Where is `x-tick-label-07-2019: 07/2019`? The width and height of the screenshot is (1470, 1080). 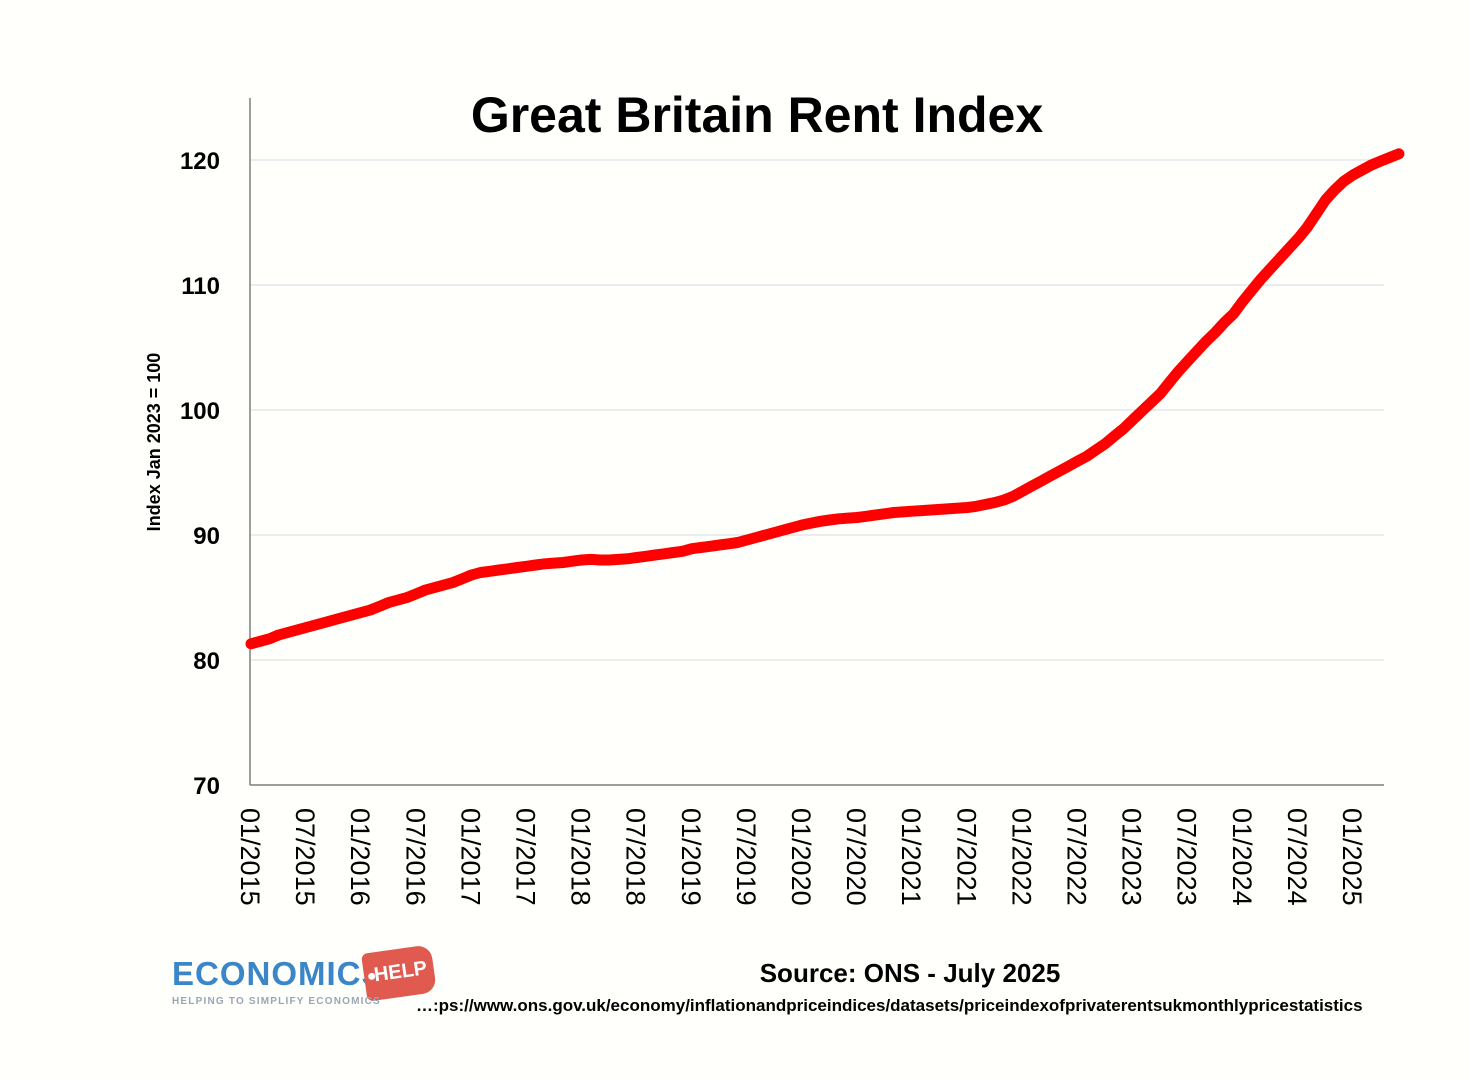 x-tick-label-07-2019: 07/2019 is located at coordinates (746, 857).